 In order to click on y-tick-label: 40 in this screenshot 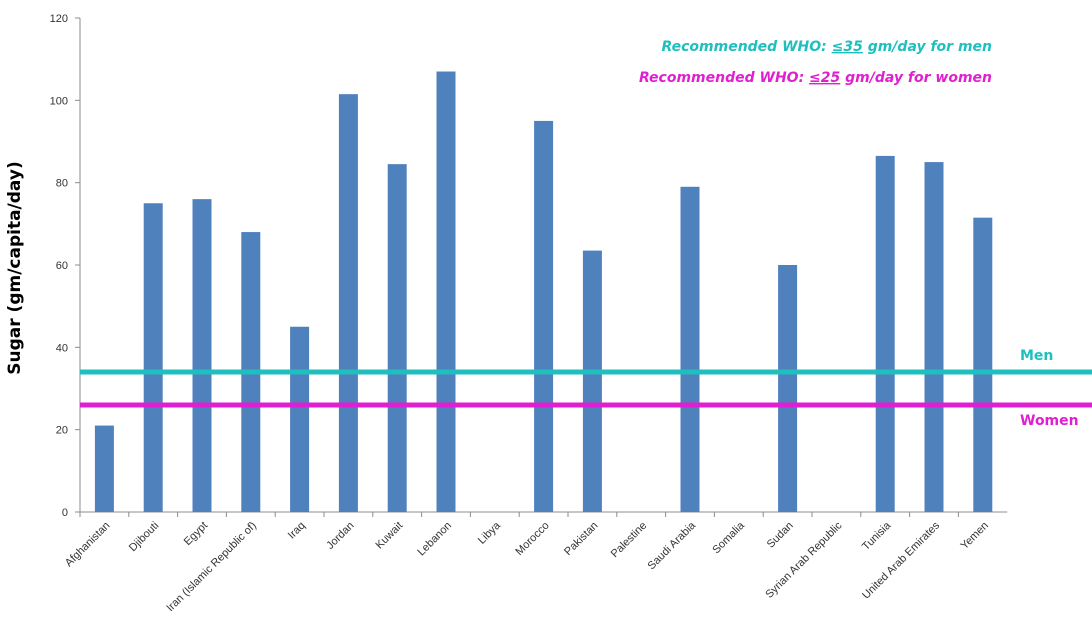, I will do `click(62, 348)`.